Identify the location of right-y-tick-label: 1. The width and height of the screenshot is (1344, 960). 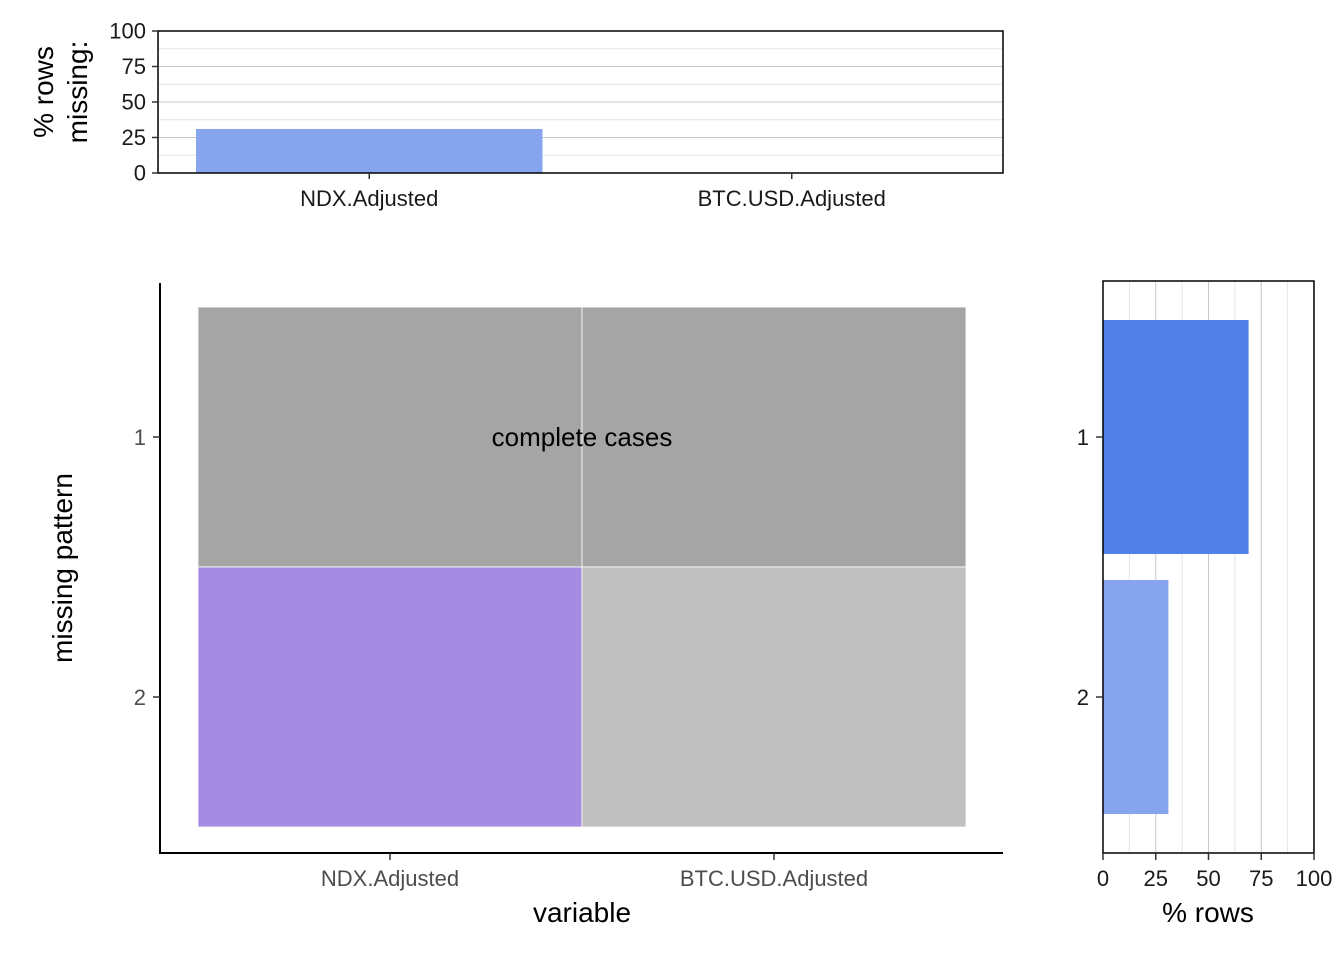
(1083, 437).